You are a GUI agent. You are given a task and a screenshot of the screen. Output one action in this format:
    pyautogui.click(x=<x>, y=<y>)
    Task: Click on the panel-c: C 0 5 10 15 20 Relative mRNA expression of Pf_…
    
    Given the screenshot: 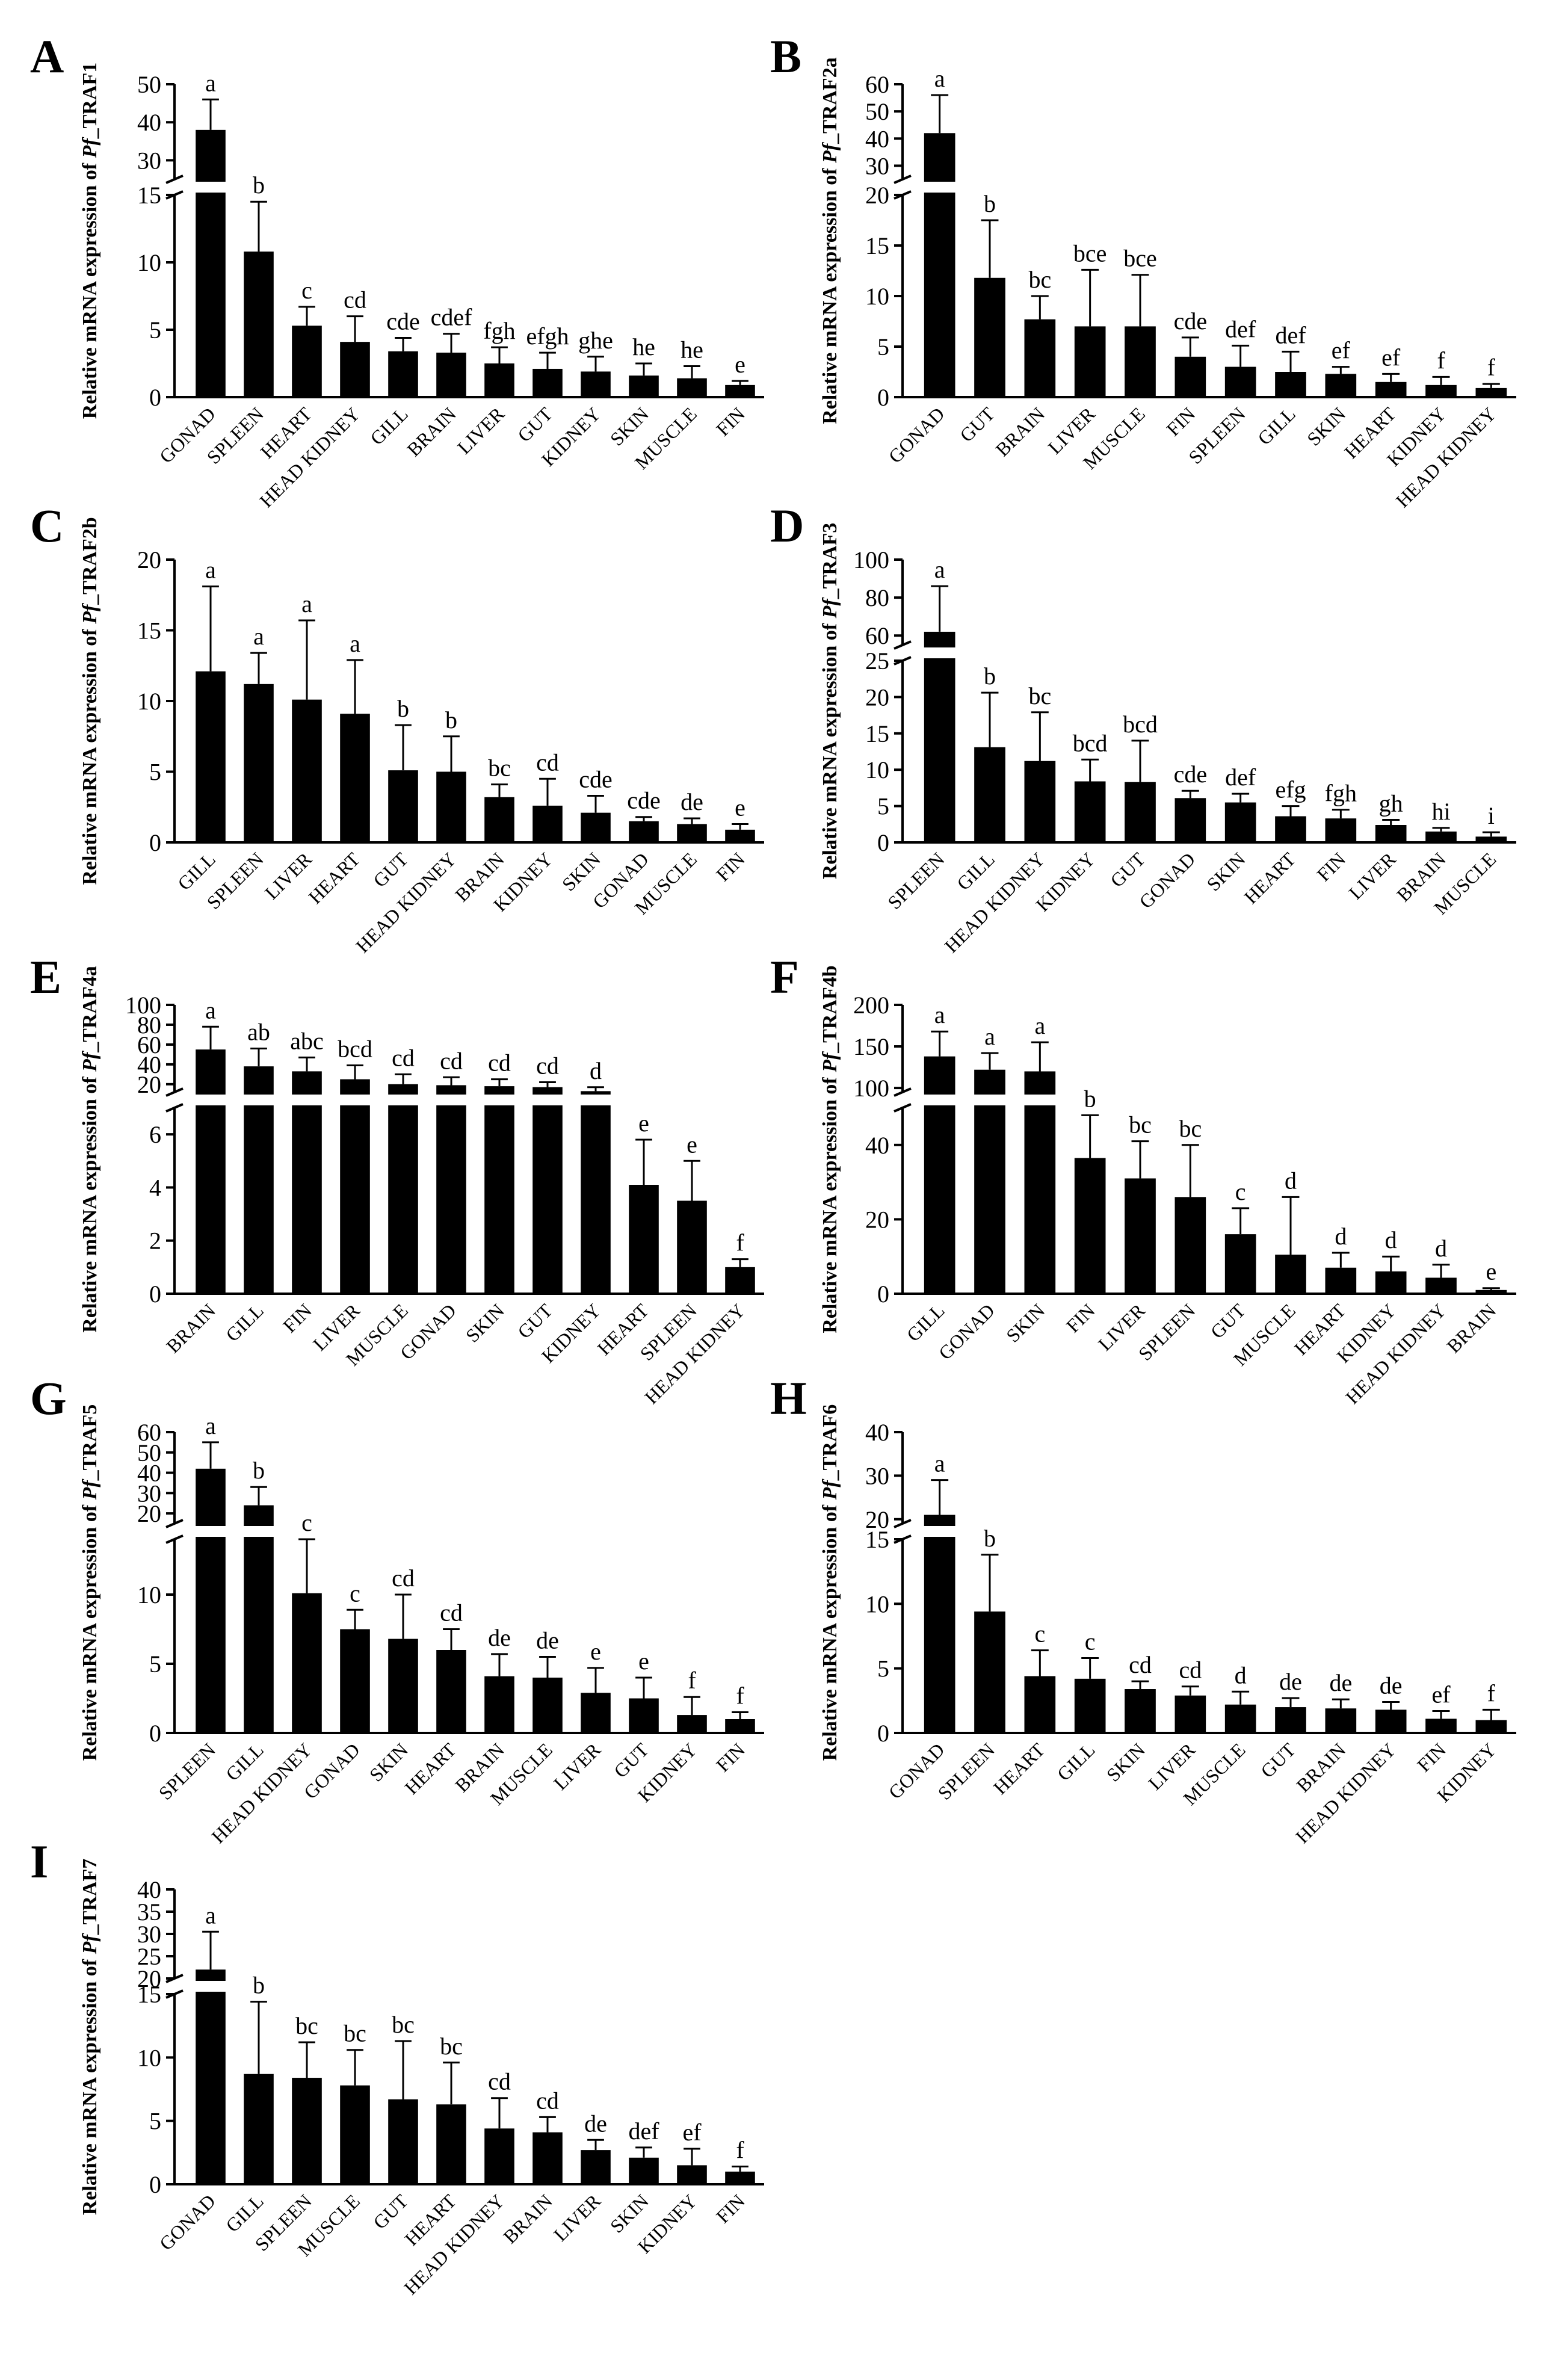 What is the action you would take?
    pyautogui.click(x=397, y=728)
    